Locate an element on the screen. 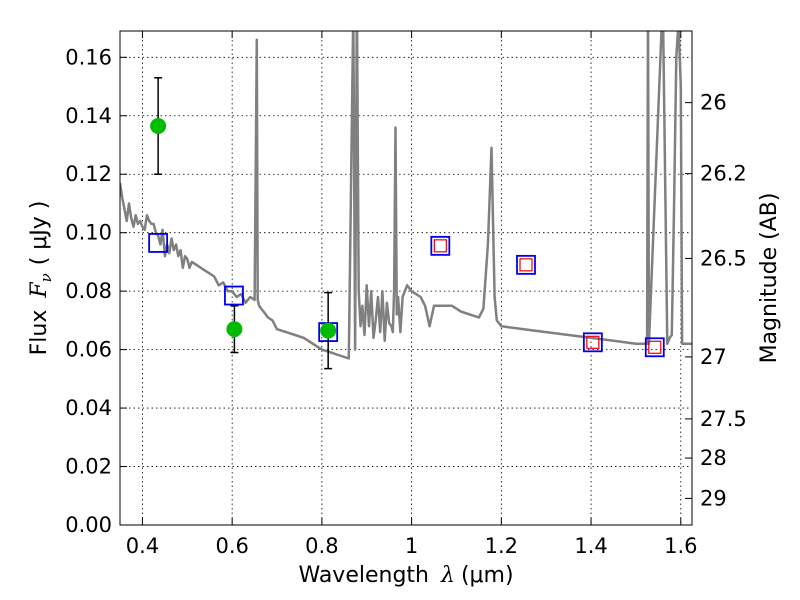 This screenshot has width=800, height=600. y2-tick-label: 27.5 is located at coordinates (723, 419).